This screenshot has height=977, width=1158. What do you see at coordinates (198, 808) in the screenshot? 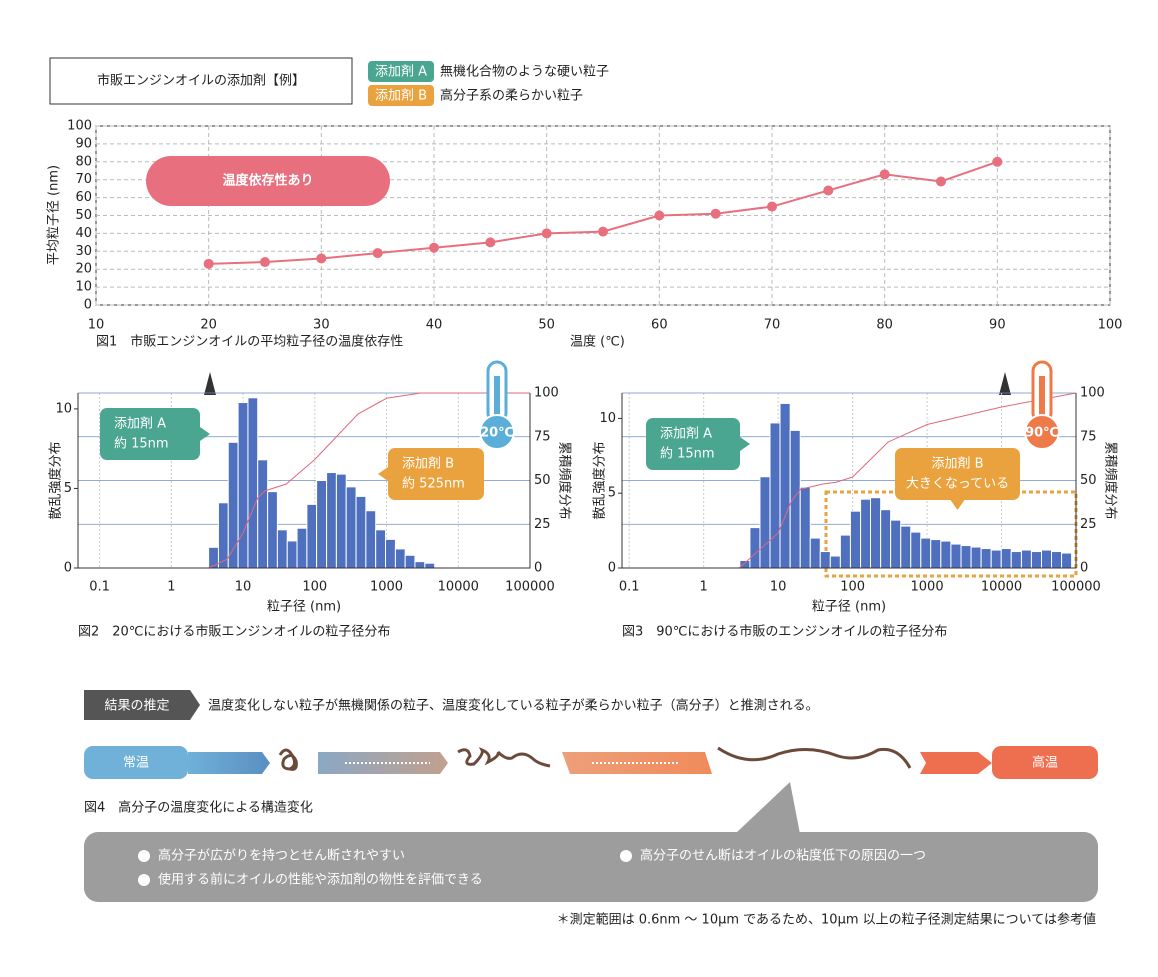
I see `figure-caption: 図4 高分子の温度変化による構造変化` at bounding box center [198, 808].